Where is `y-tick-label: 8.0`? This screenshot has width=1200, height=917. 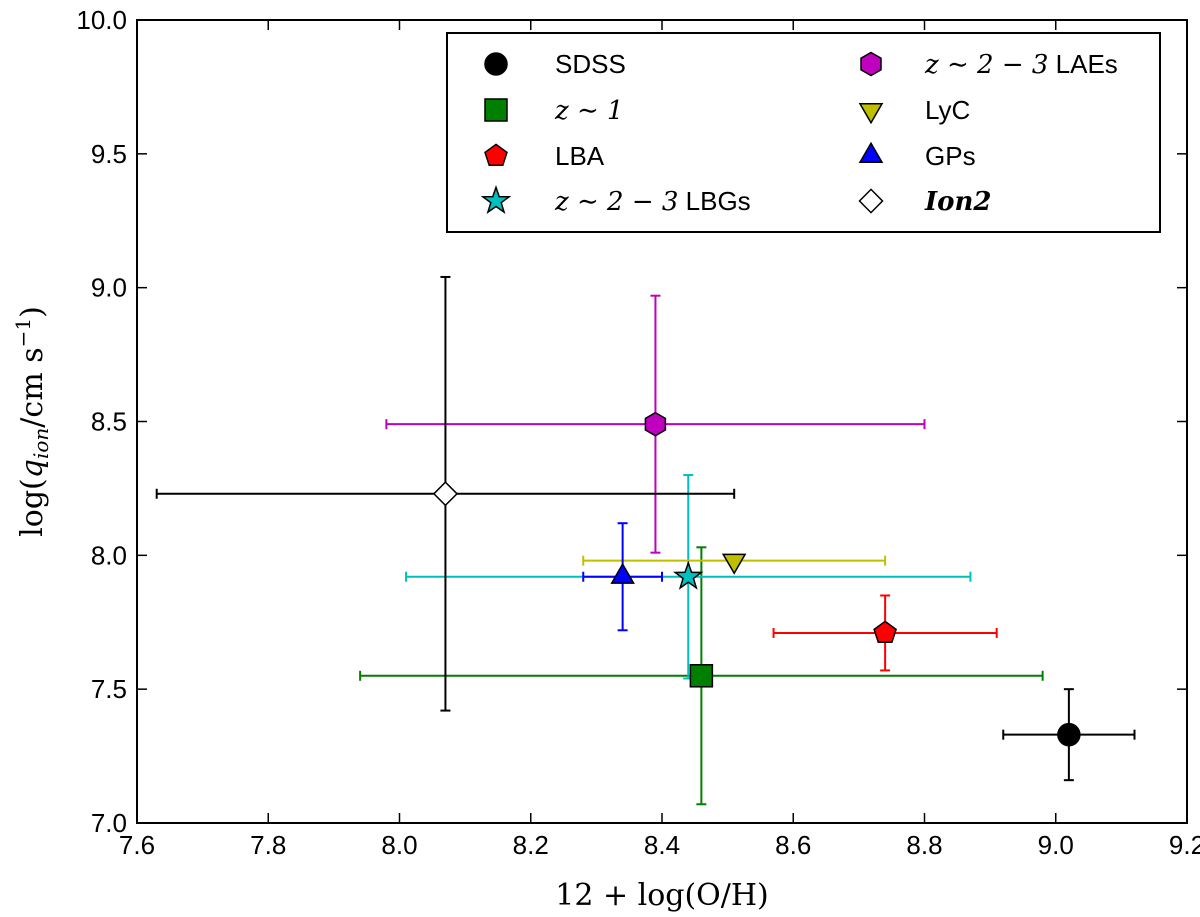
y-tick-label: 8.0 is located at coordinates (109, 555).